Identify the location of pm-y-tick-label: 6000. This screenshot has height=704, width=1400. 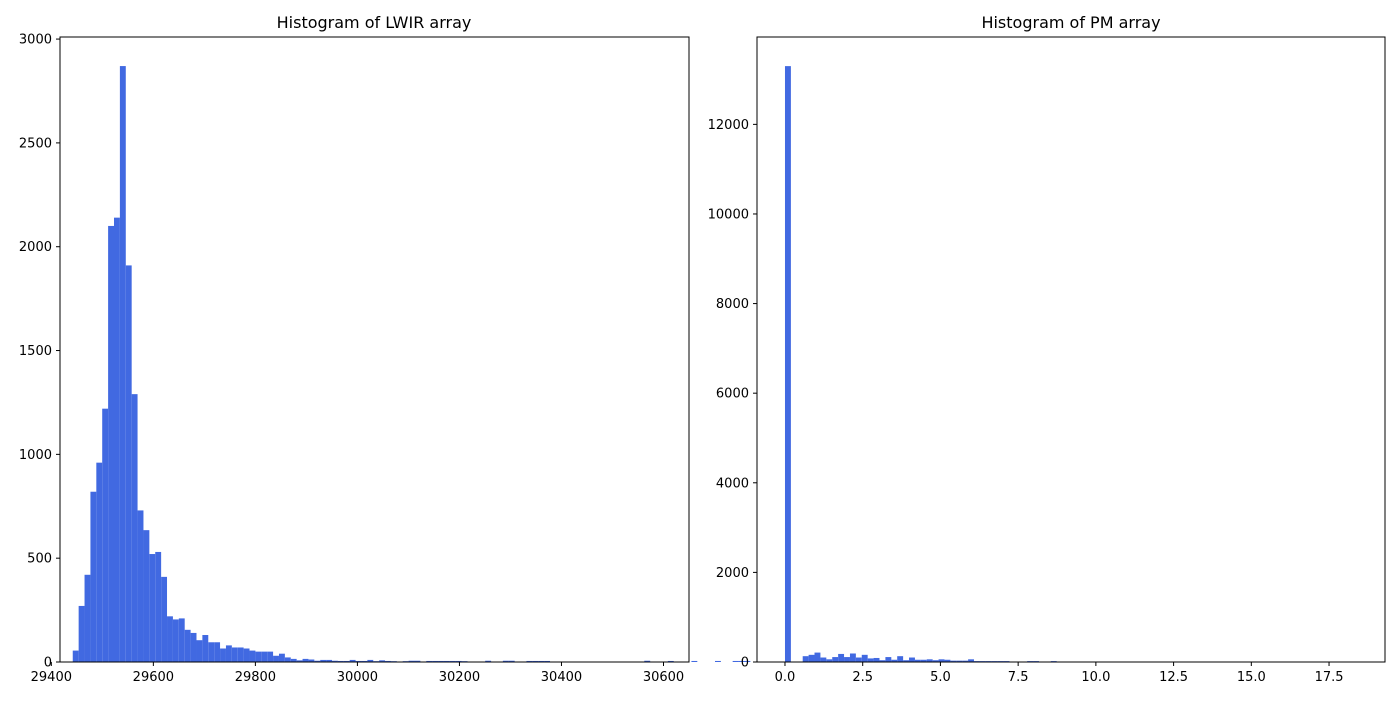
(732, 394).